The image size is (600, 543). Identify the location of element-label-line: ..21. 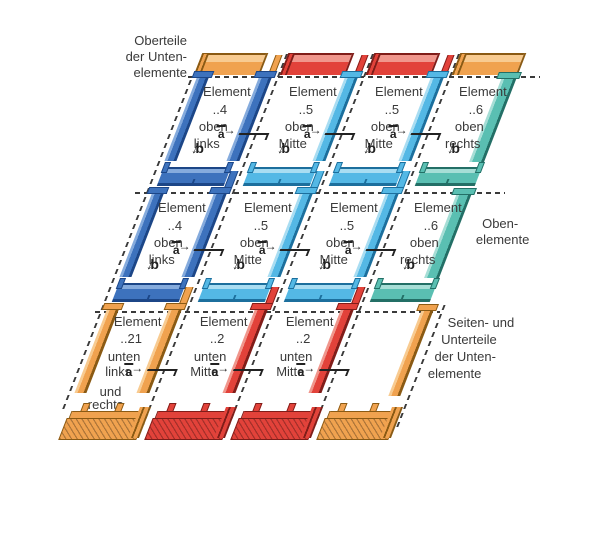
(131, 338).